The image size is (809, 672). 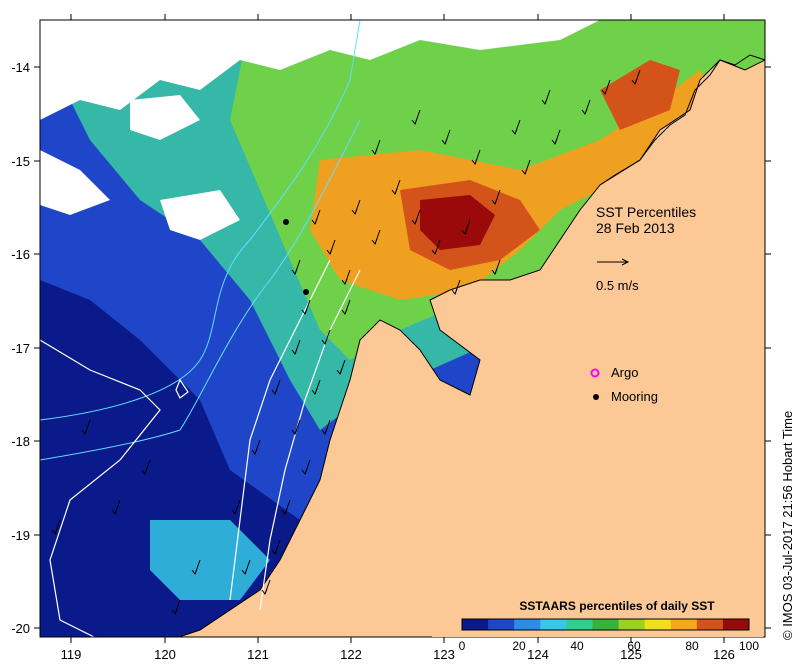 What do you see at coordinates (577, 646) in the screenshot?
I see `colorbar-tick: 40` at bounding box center [577, 646].